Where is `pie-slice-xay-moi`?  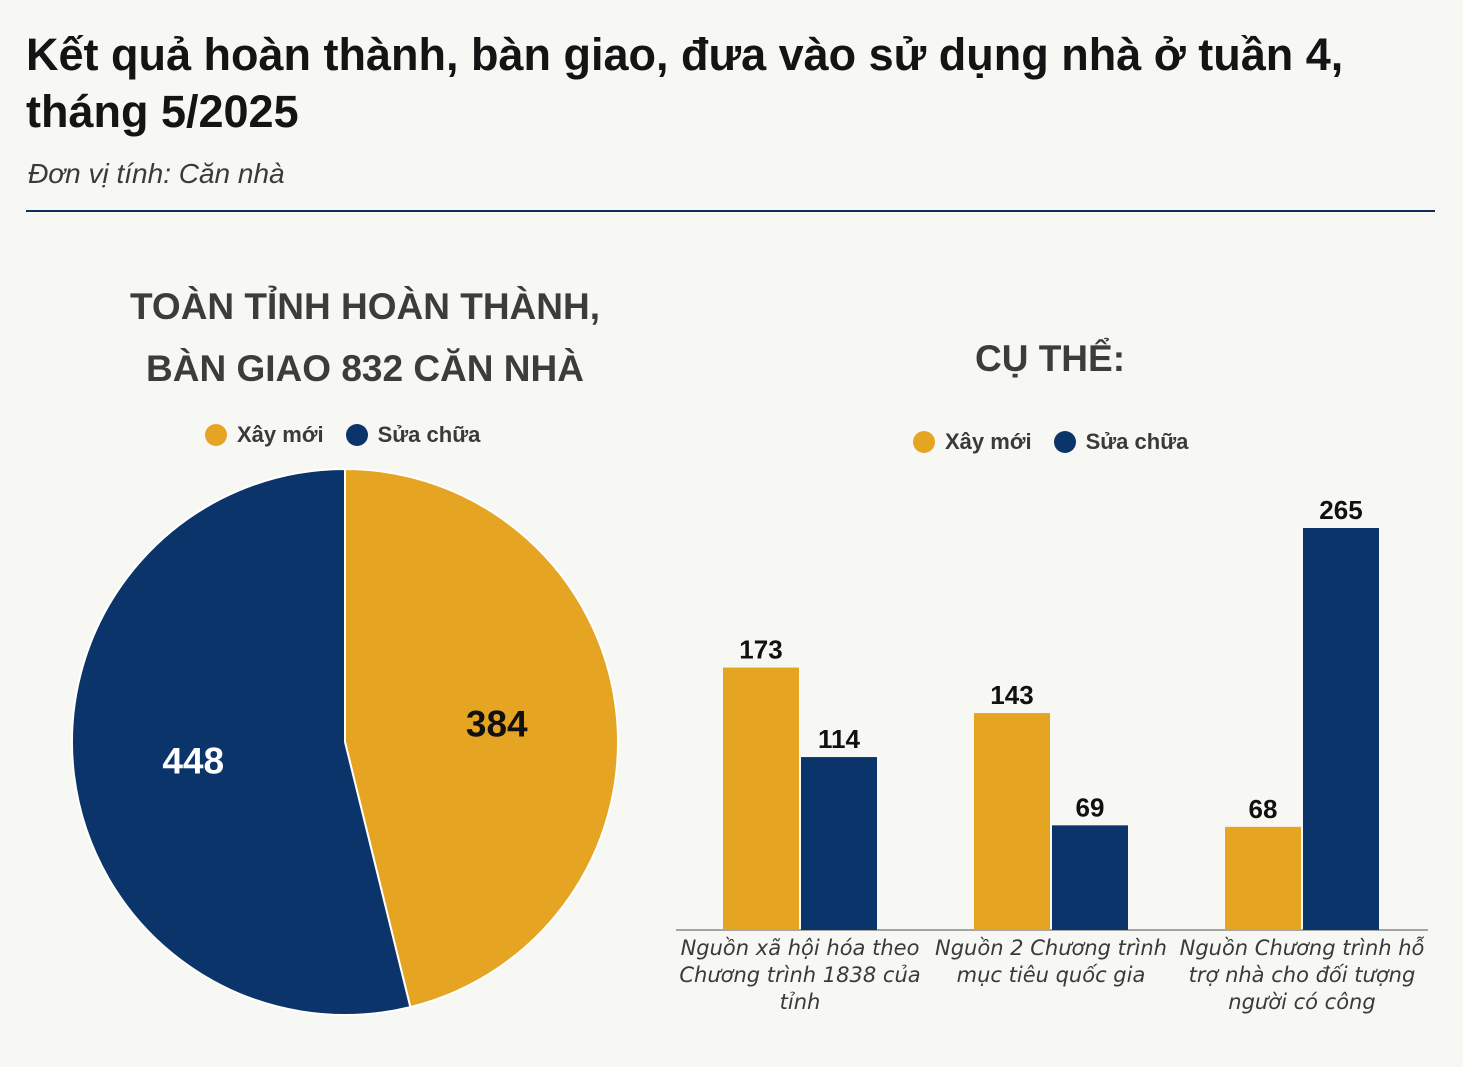 pie-slice-xay-moi is located at coordinates (481, 738).